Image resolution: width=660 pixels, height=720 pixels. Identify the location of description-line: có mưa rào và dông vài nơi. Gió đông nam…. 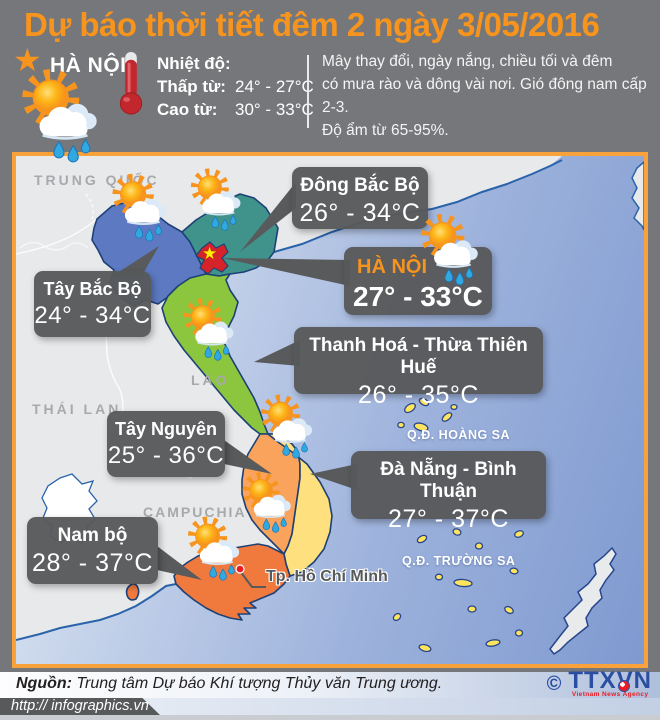
(484, 96).